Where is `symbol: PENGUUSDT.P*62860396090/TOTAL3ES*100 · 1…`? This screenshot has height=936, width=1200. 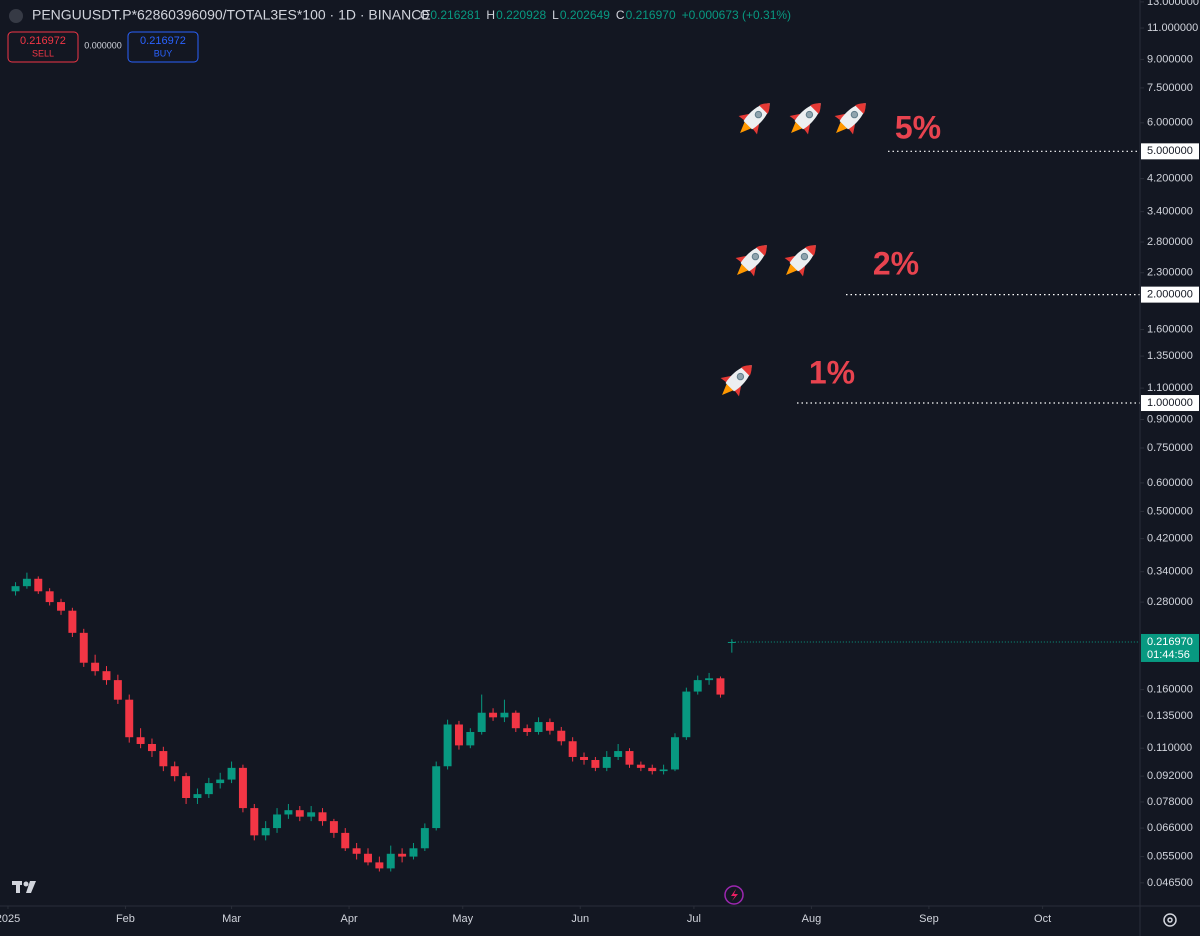 symbol: PENGUUSDT.P*62860396090/TOTAL3ES*100 · 1… is located at coordinates (231, 15).